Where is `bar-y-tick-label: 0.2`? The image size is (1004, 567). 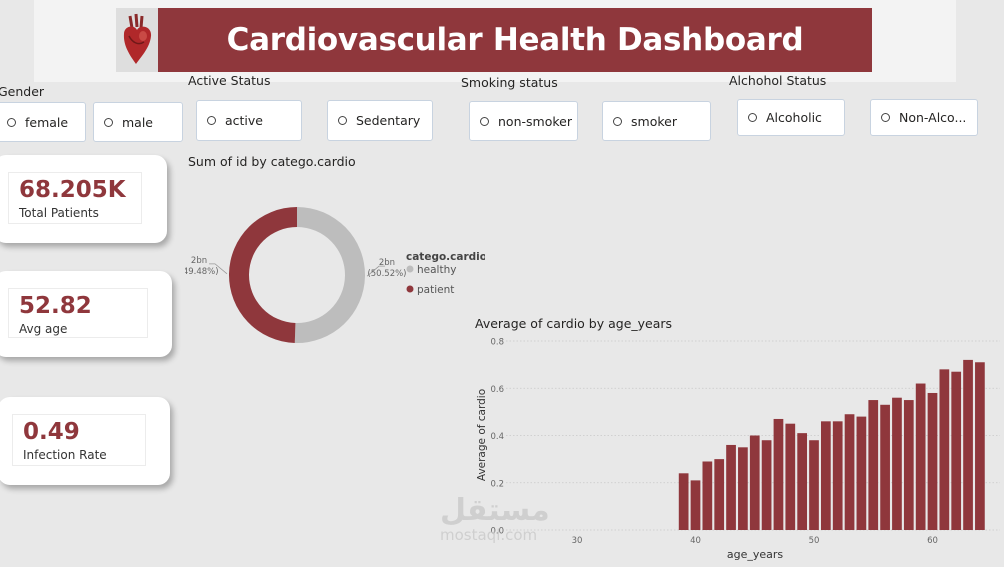 bar-y-tick-label: 0.2 is located at coordinates (497, 484).